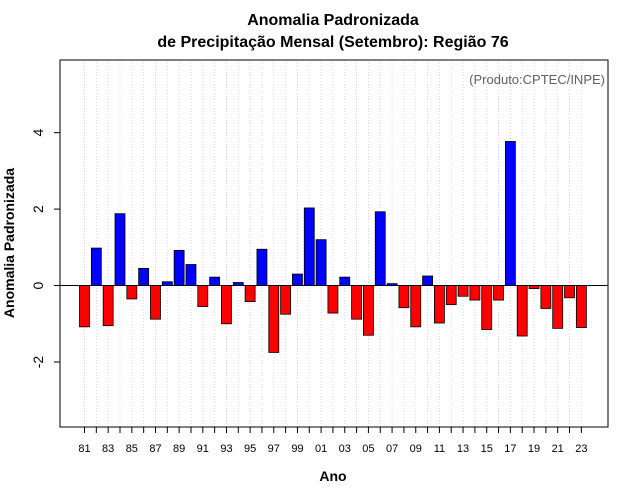 This screenshot has height=500, width=640. What do you see at coordinates (108, 306) in the screenshot?
I see `bar-1983` at bounding box center [108, 306].